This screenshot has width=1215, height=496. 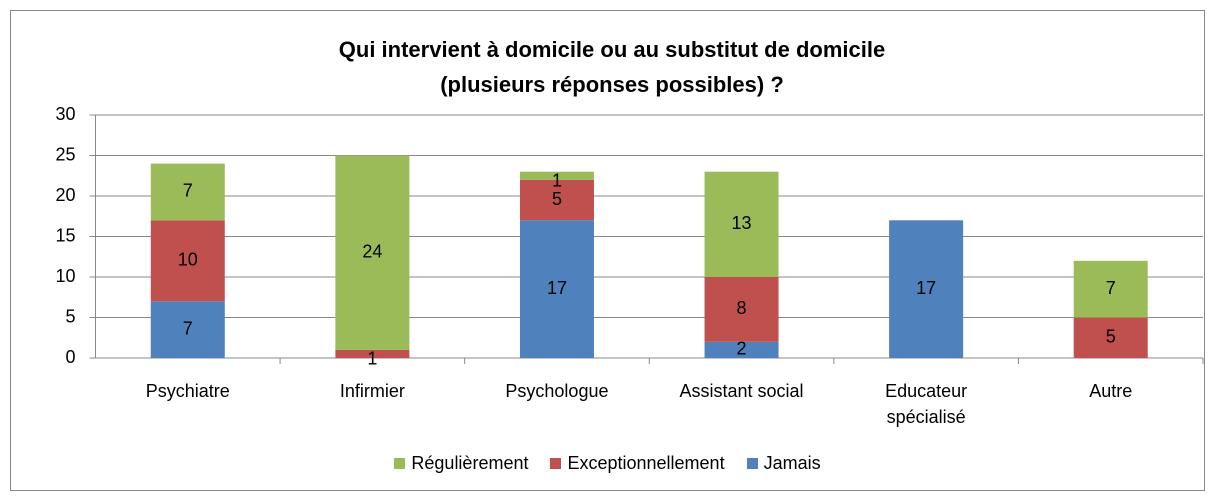 I want to click on legend-label: Jamais, so click(x=792, y=463).